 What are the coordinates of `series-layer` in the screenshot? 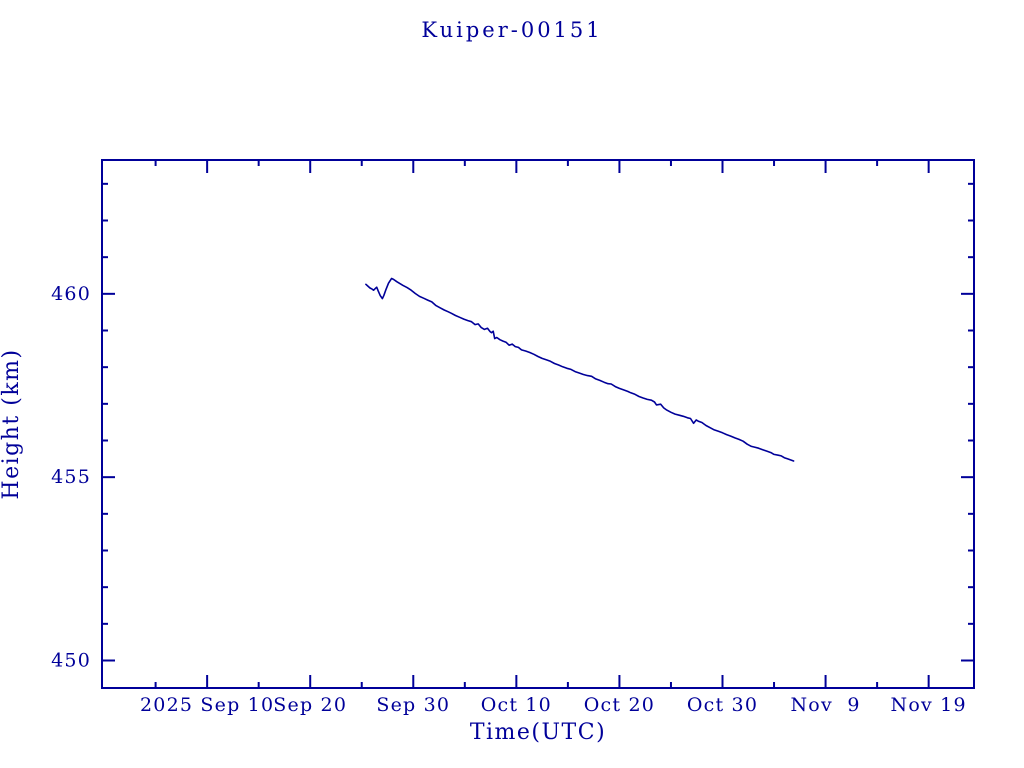 It's located at (580, 369).